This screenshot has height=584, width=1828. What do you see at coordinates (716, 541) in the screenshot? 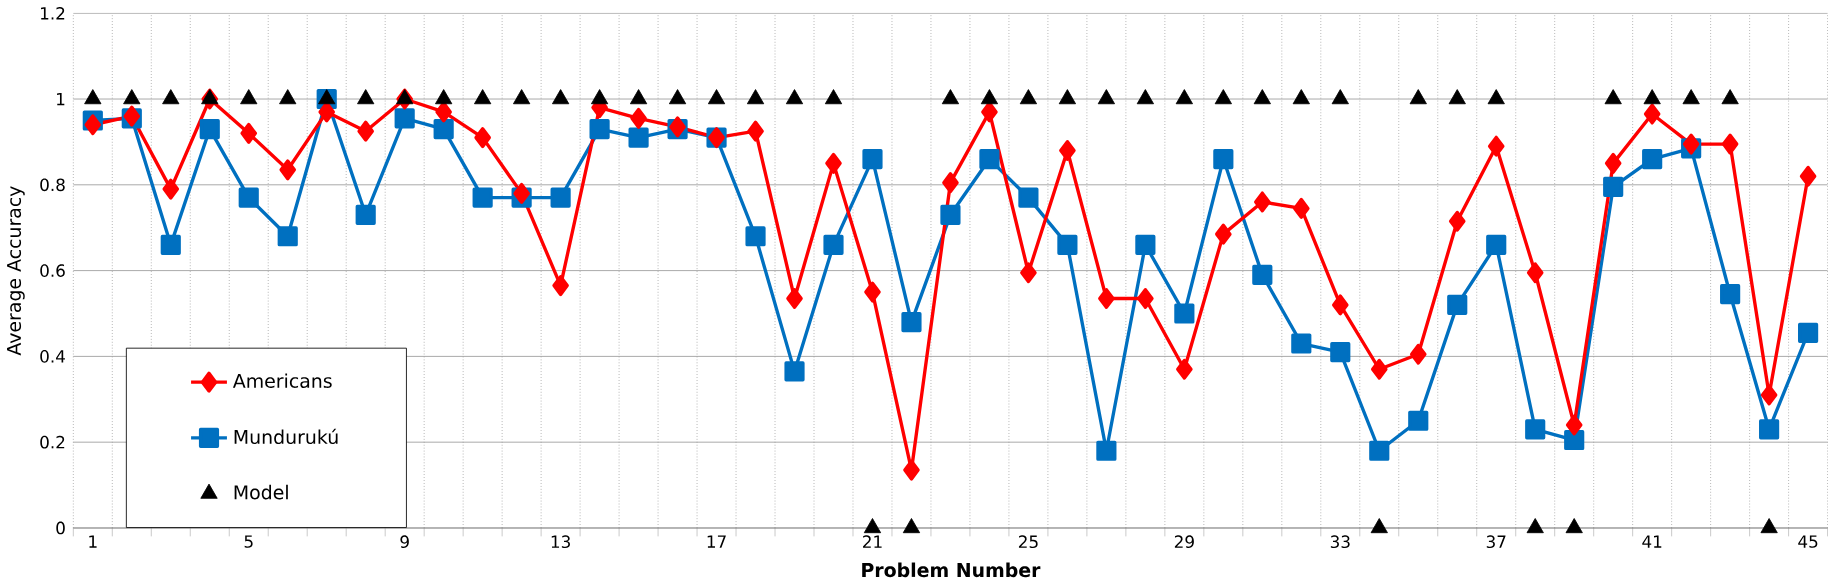
I see `x-tick-label: 17` at bounding box center [716, 541].